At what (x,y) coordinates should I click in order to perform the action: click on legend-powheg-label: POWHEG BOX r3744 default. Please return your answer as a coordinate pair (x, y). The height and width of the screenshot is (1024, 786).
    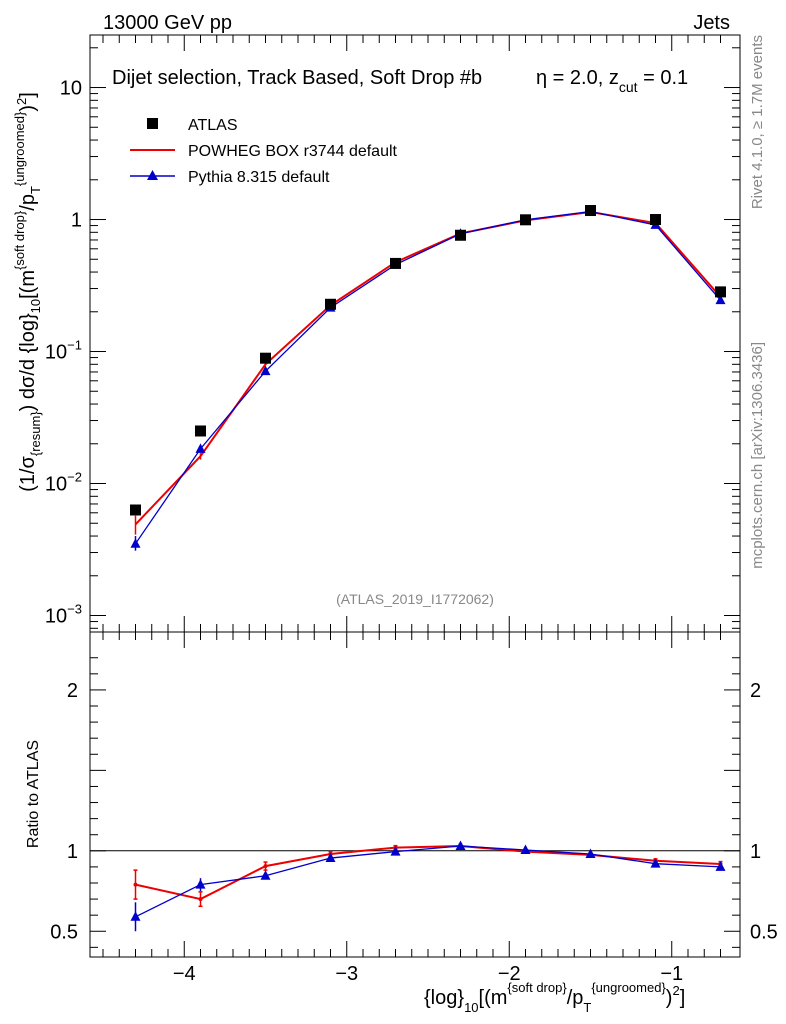
    Looking at the image, I should click on (293, 151).